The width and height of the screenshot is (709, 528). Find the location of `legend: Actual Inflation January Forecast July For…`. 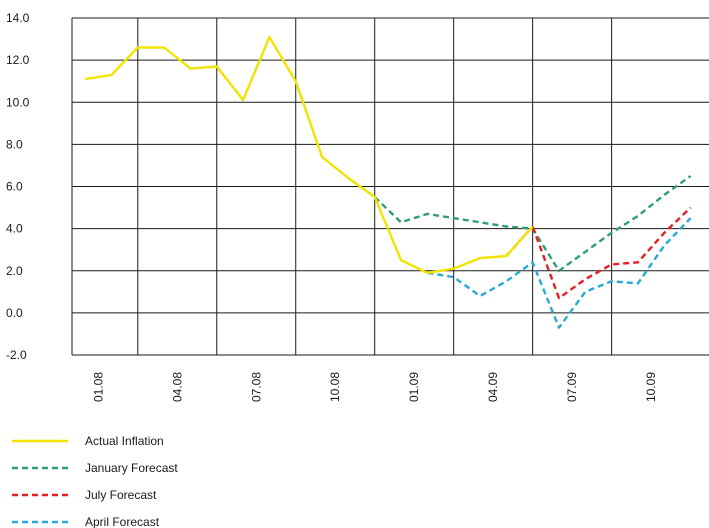

legend: Actual Inflation January Forecast July For… is located at coordinates (95, 481).